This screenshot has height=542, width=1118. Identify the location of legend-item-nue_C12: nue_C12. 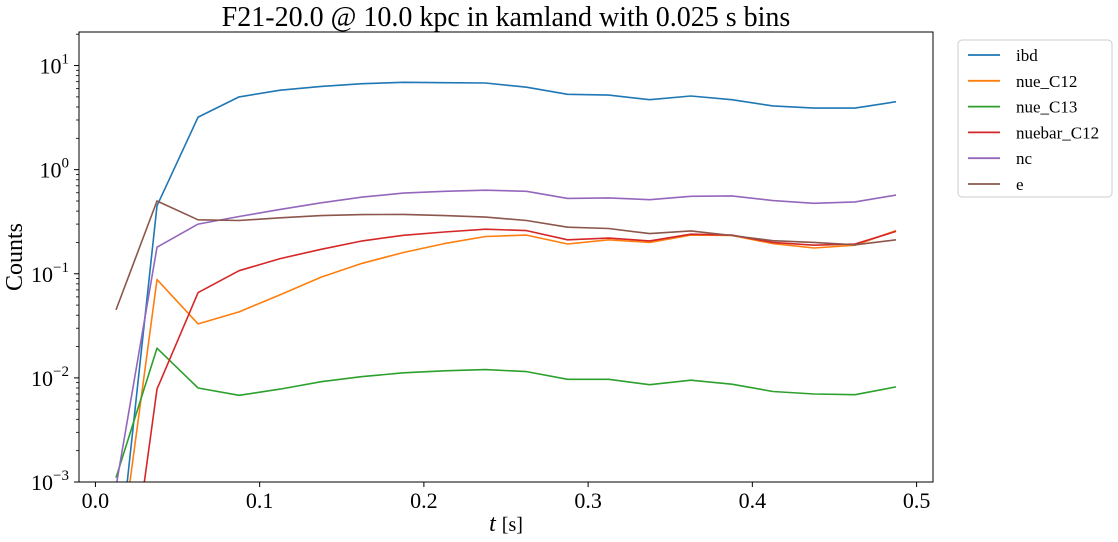
(1022, 81).